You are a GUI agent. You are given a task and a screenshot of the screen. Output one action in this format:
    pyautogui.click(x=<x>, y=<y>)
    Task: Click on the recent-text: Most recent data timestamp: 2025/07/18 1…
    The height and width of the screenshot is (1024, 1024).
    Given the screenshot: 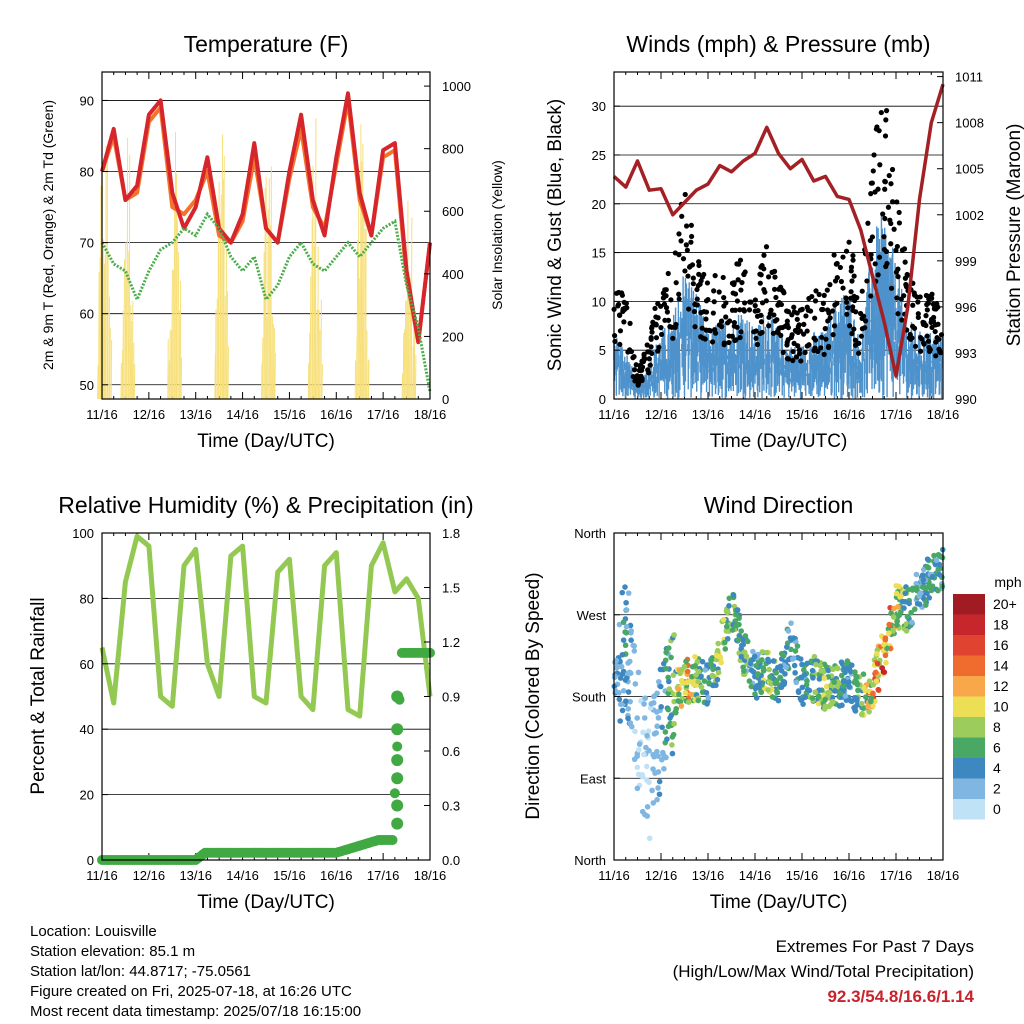 What is the action you would take?
    pyautogui.click(x=196, y=1011)
    